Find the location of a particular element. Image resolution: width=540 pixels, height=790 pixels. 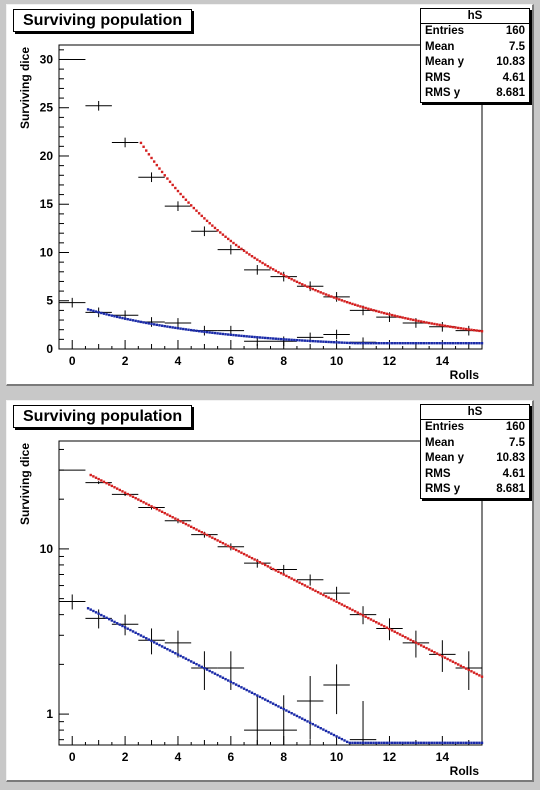

stats-label: Mean is located at coordinates (440, 442).